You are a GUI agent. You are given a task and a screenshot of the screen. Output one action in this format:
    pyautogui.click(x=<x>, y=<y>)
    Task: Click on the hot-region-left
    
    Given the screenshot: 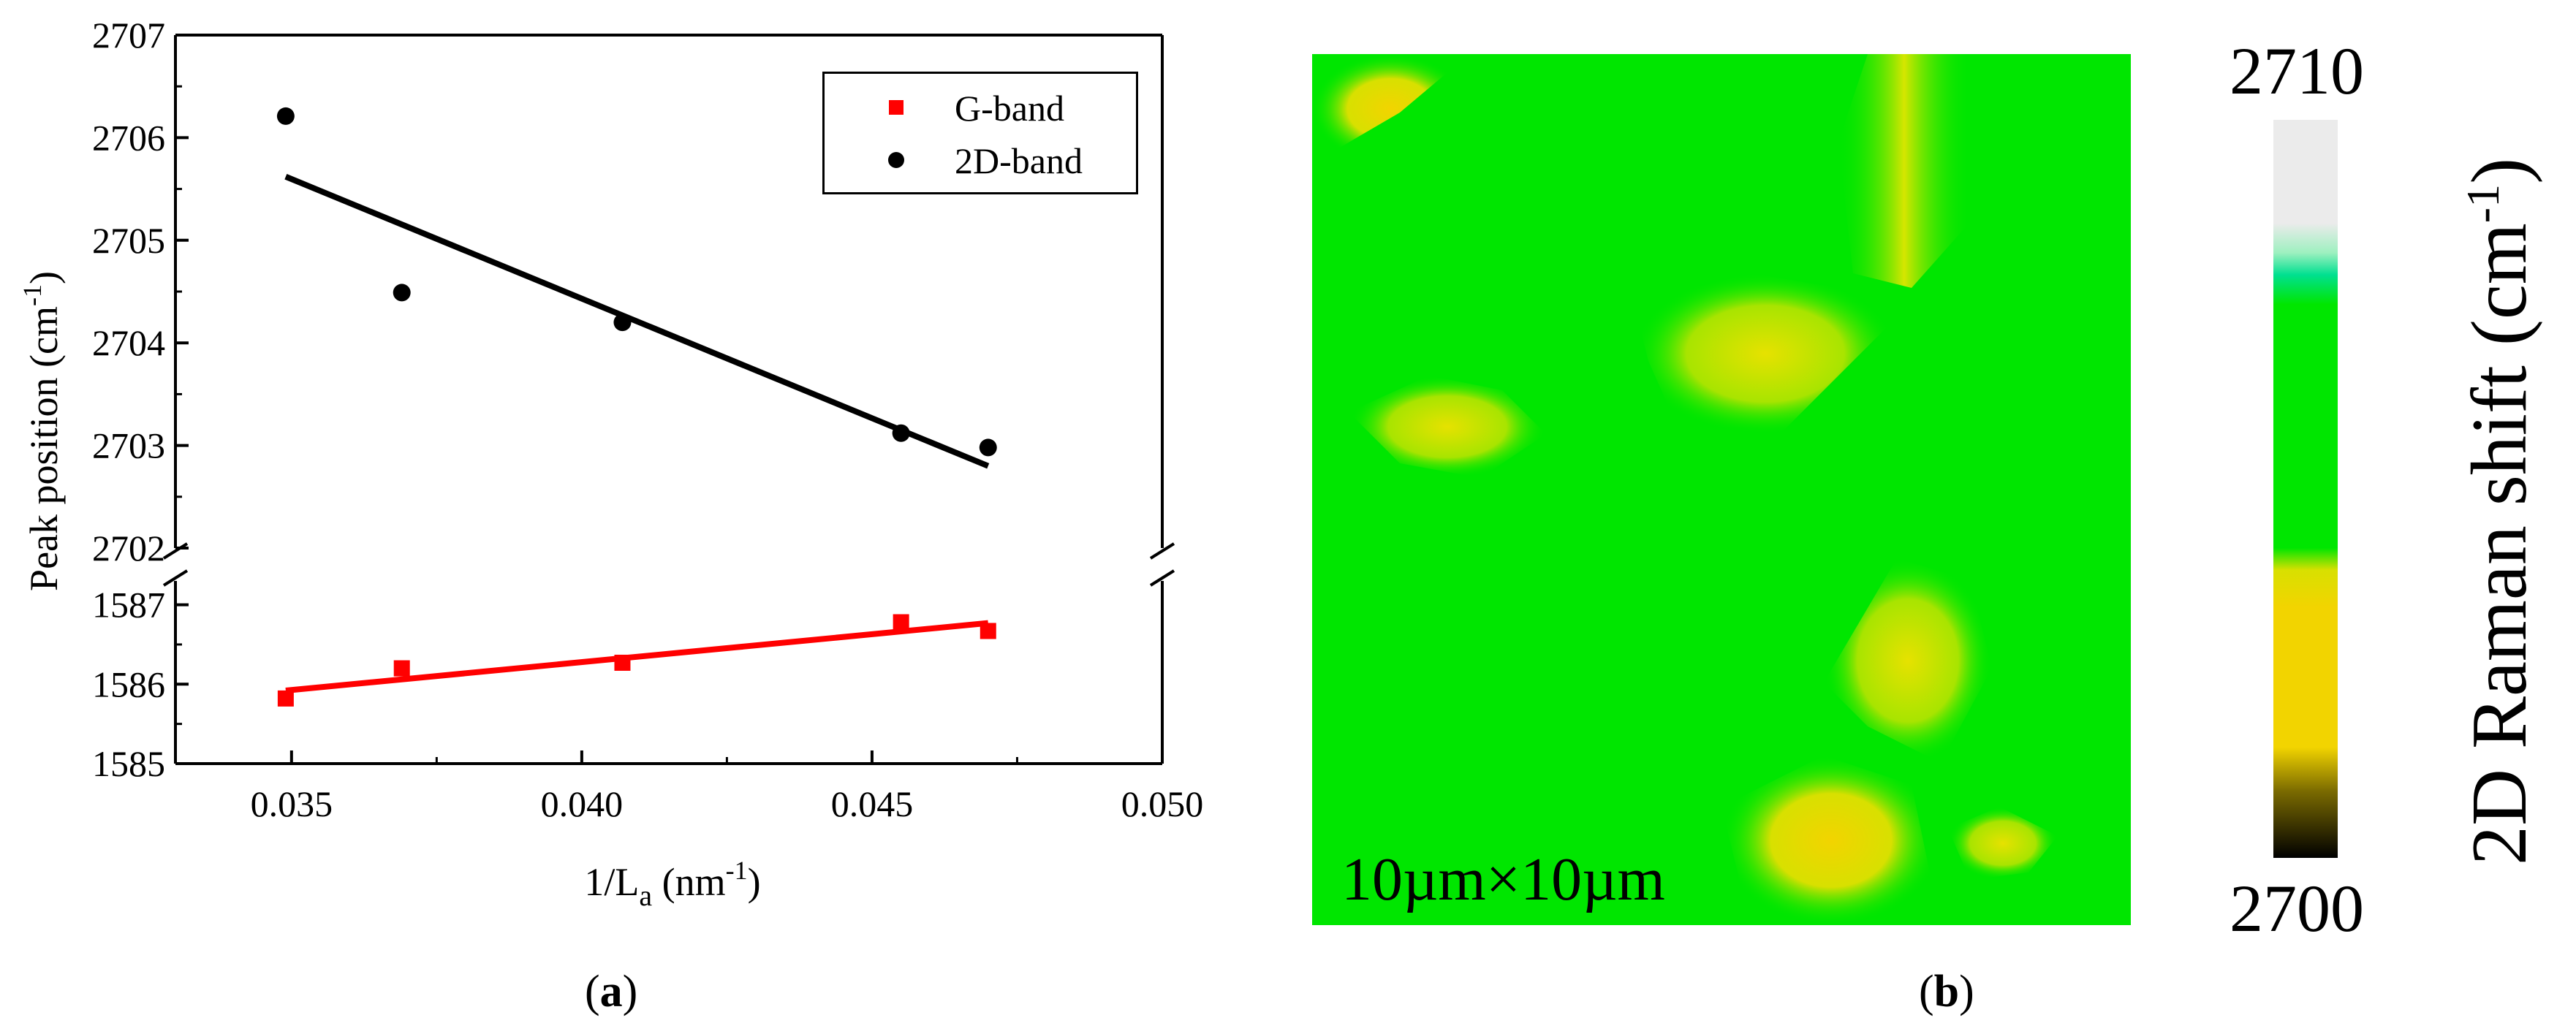 What is the action you would take?
    pyautogui.click(x=1447, y=427)
    